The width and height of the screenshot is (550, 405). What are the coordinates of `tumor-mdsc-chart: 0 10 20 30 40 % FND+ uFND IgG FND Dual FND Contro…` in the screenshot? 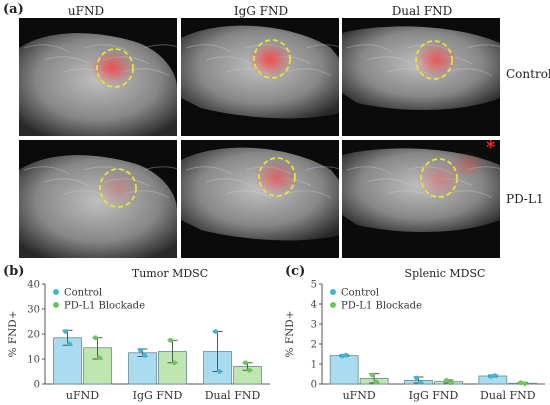 It's located at (138, 341).